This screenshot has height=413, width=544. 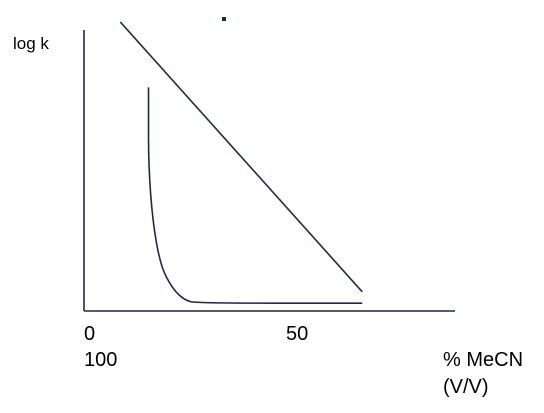 What do you see at coordinates (31, 43) in the screenshot?
I see `y-axis-label: log k` at bounding box center [31, 43].